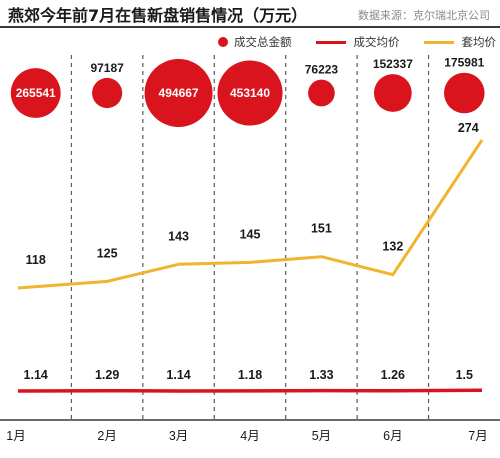 This screenshot has width=500, height=458. I want to click on legend: 成交总金额 成交均价 套均价, so click(357, 42).